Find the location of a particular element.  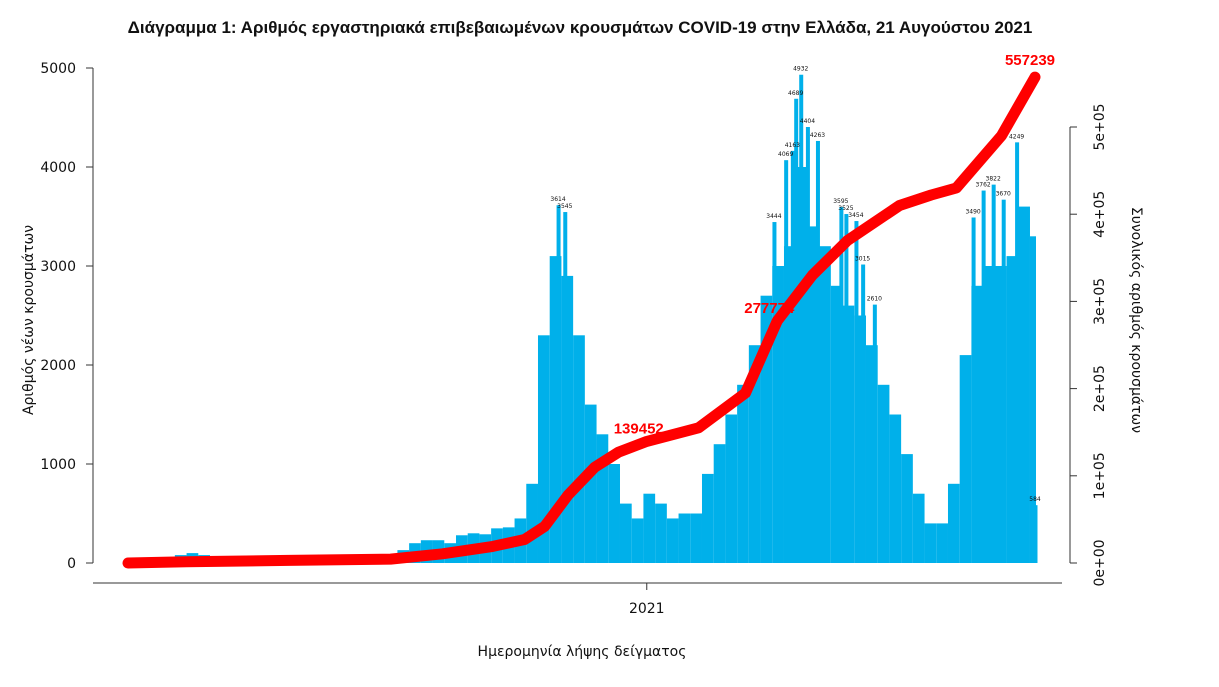

left-tick-label: 4000 is located at coordinates (58, 168).